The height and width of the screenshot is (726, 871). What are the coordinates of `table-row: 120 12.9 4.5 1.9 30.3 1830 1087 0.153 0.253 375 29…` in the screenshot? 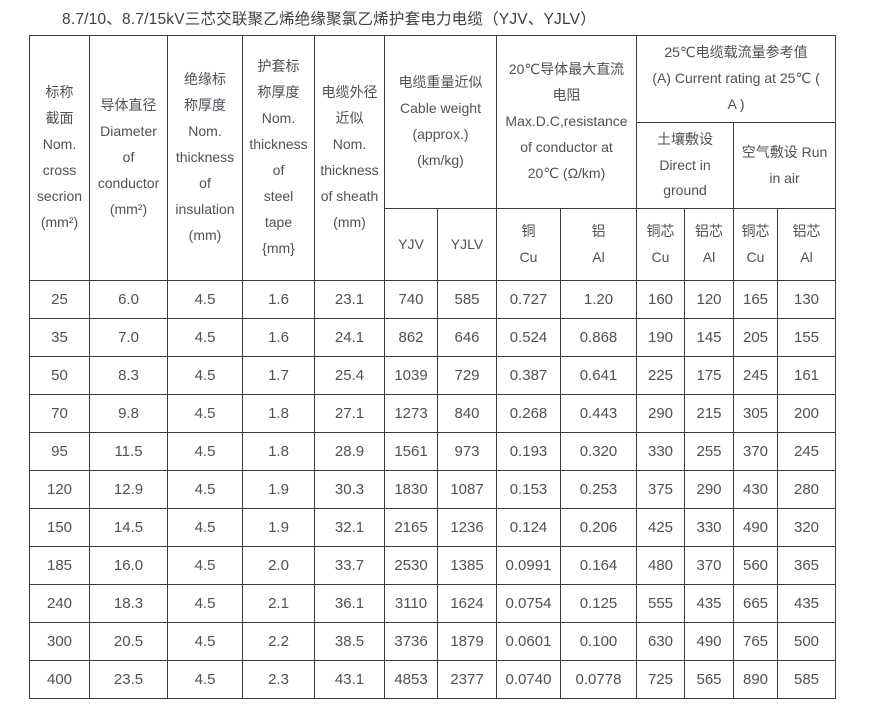 It's located at (433, 489).